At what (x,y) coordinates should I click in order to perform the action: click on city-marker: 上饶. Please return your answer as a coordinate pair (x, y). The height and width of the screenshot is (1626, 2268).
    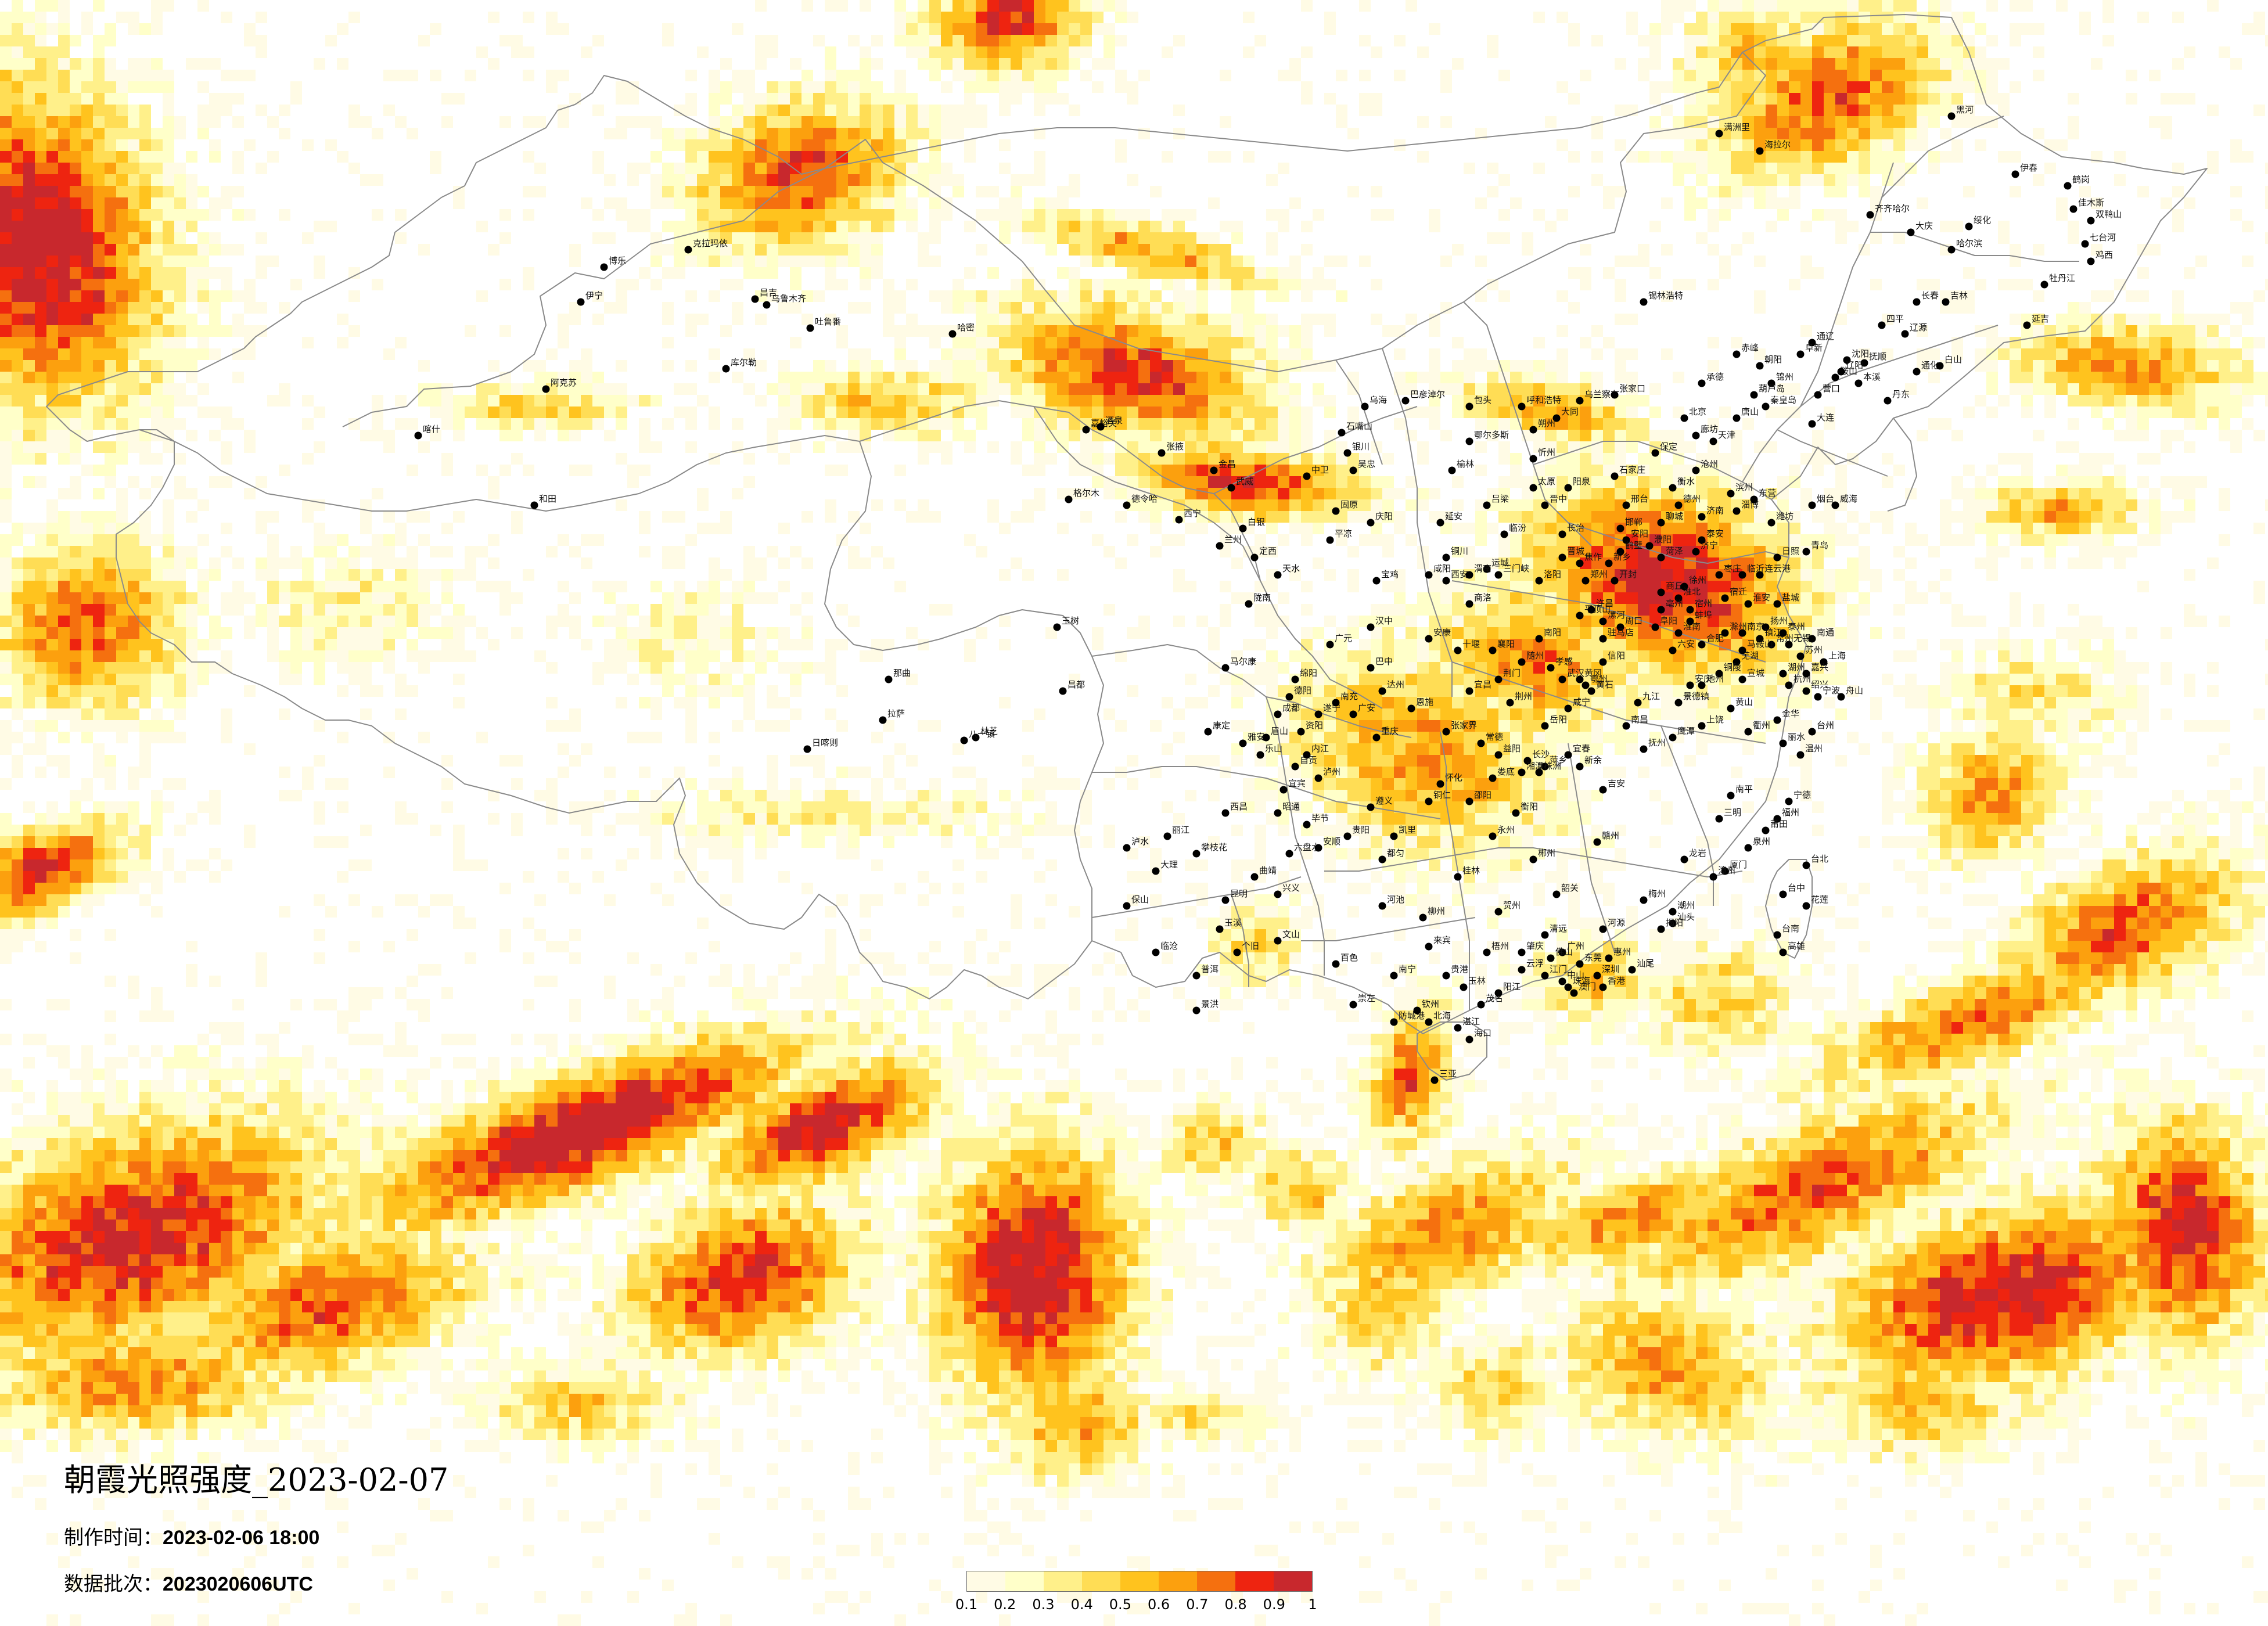
    Looking at the image, I should click on (1711, 722).